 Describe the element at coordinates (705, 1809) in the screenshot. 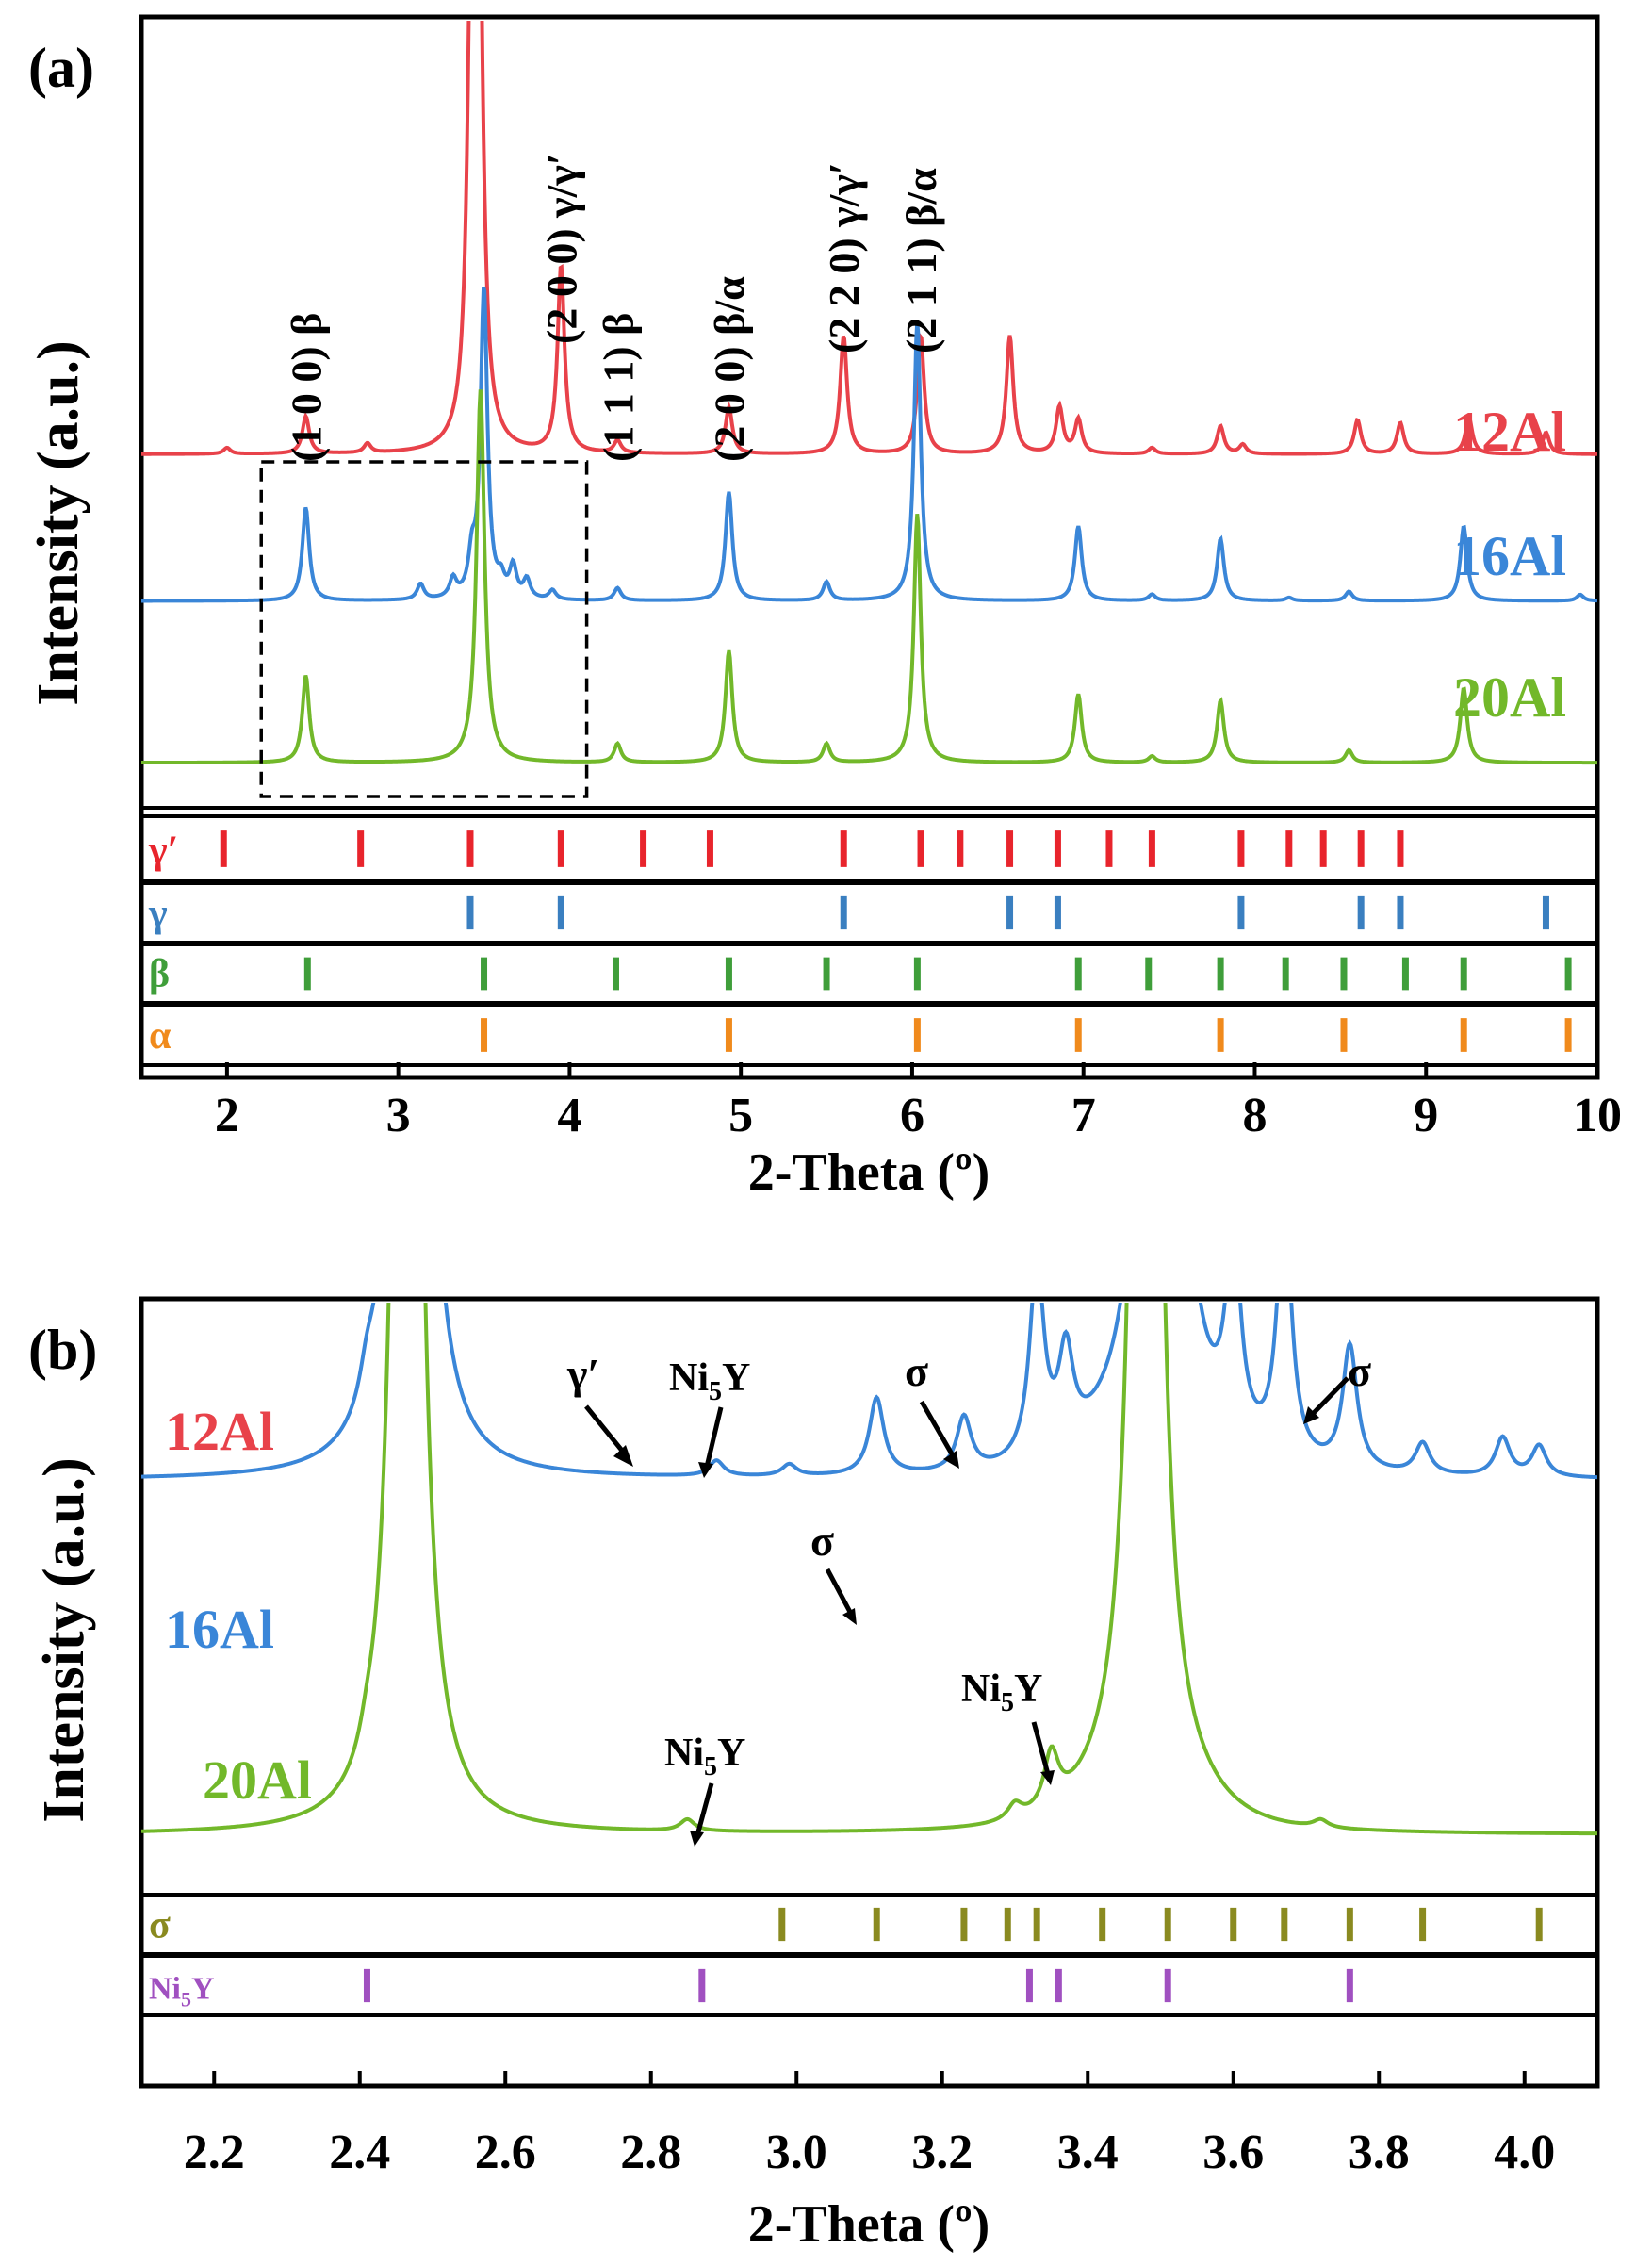

I see `arrow-ni5y-20al-a` at that location.